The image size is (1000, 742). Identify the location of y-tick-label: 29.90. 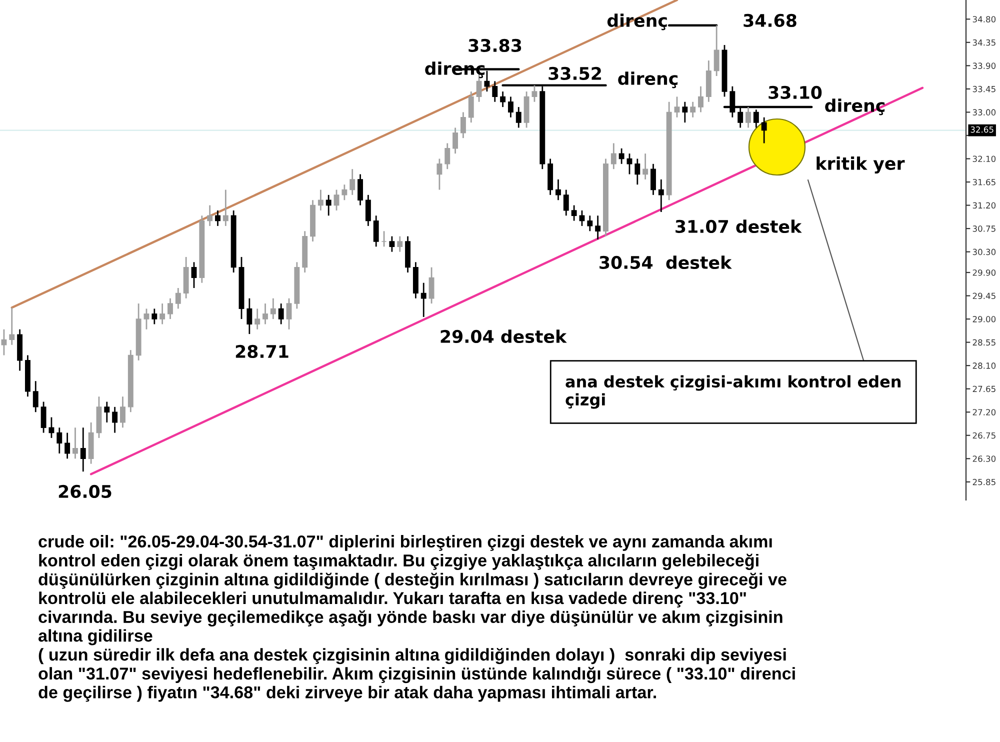
(984, 272).